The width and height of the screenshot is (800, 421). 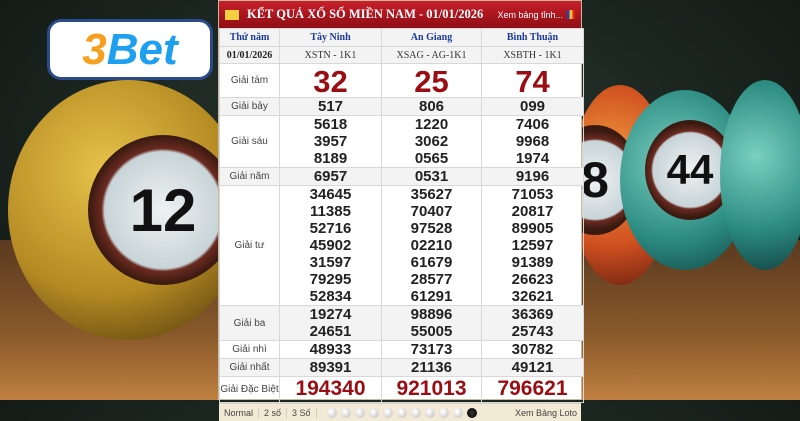 I want to click on prize-row: Giải năm 6957 0531 9196, so click(x=401, y=176).